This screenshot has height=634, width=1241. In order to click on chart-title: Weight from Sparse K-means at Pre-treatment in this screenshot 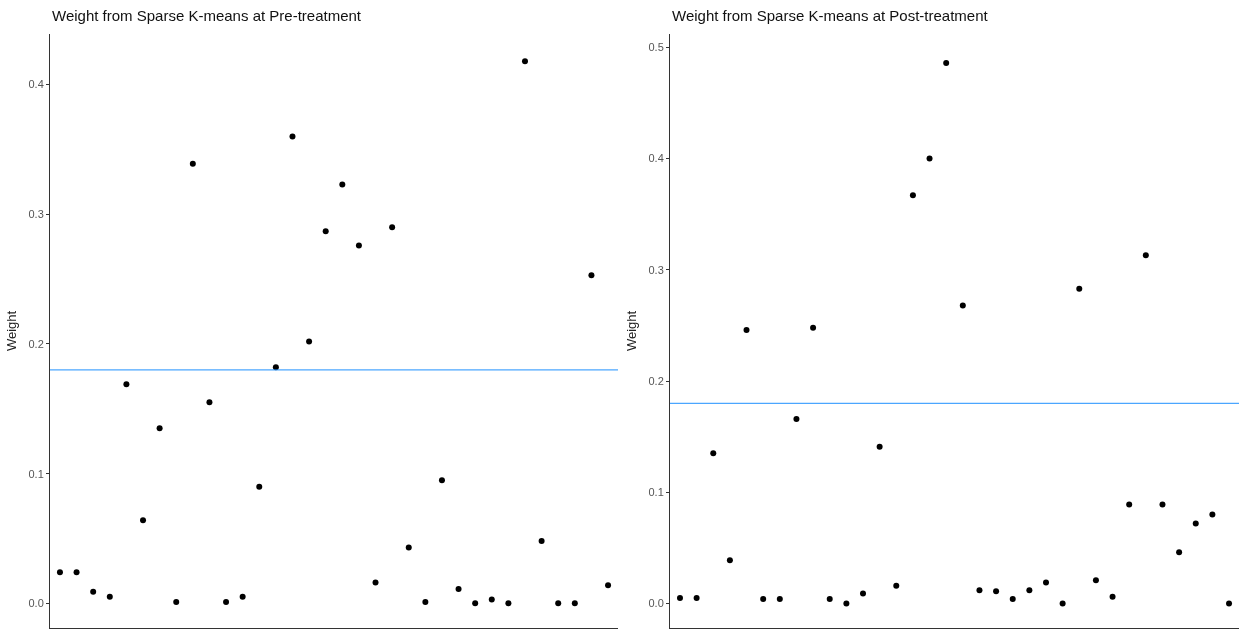, I will do `click(207, 15)`.